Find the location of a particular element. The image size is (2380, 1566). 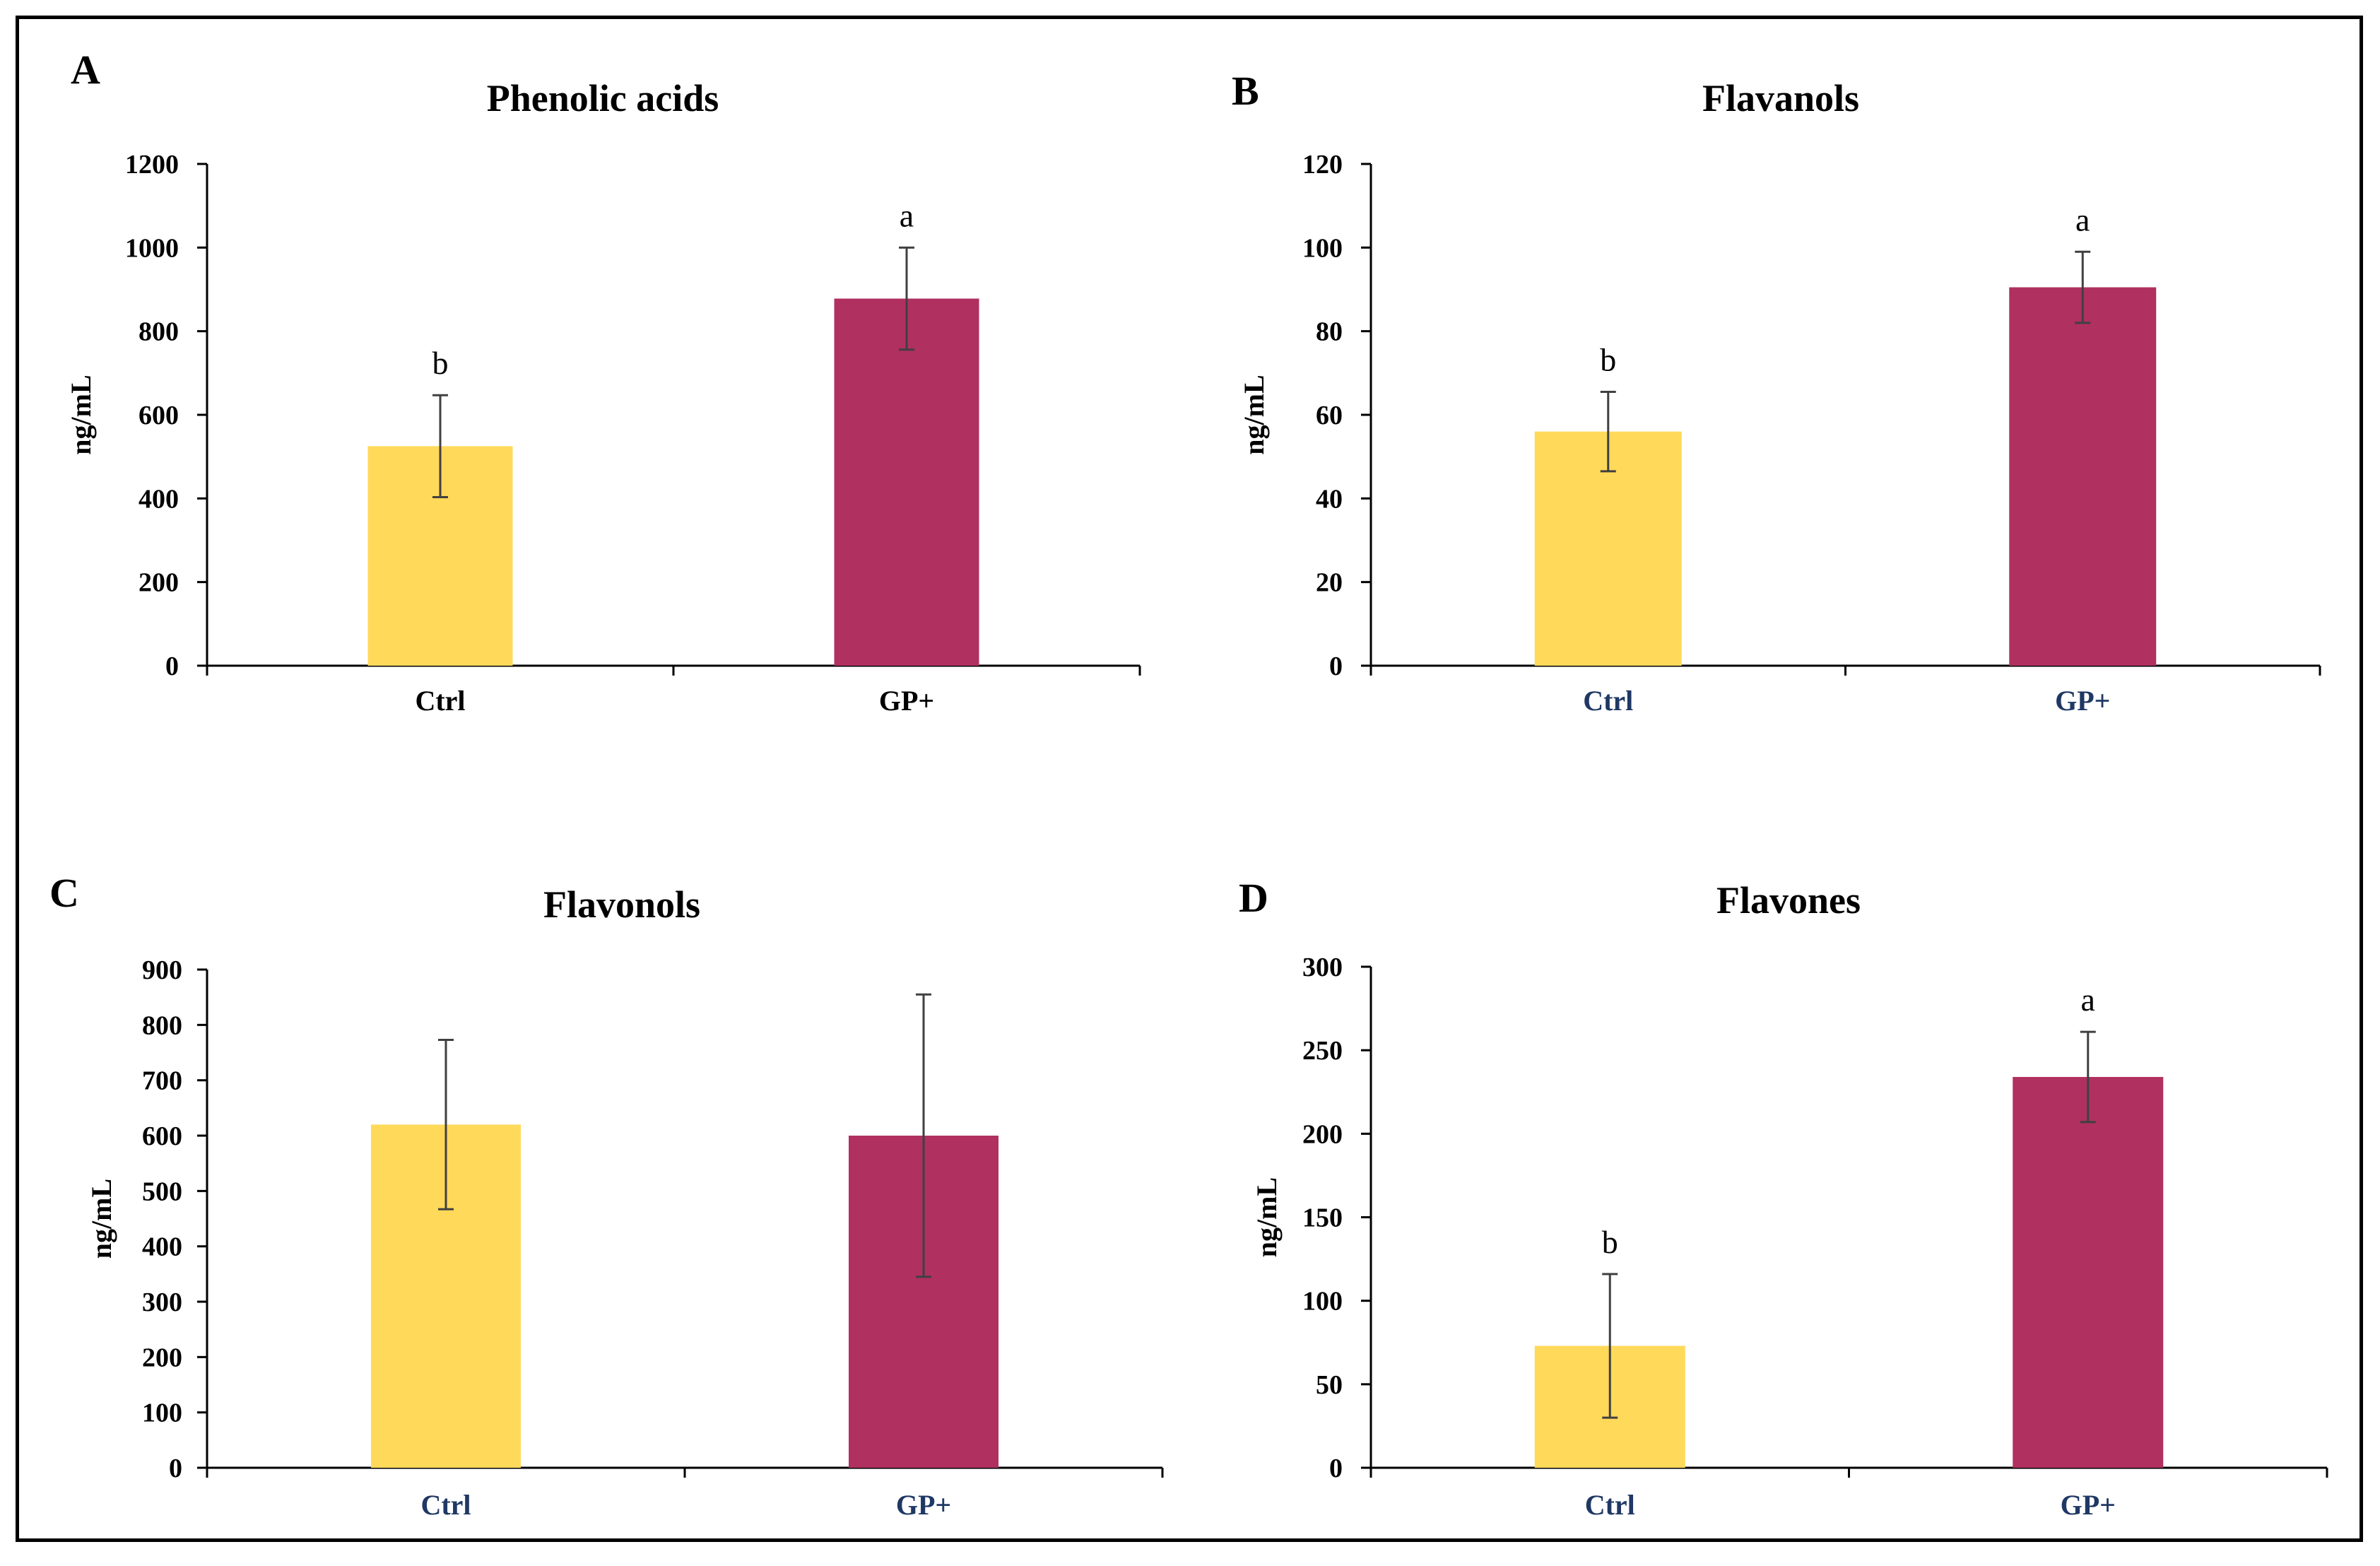

y-tick-label: 1200 is located at coordinates (152, 165).